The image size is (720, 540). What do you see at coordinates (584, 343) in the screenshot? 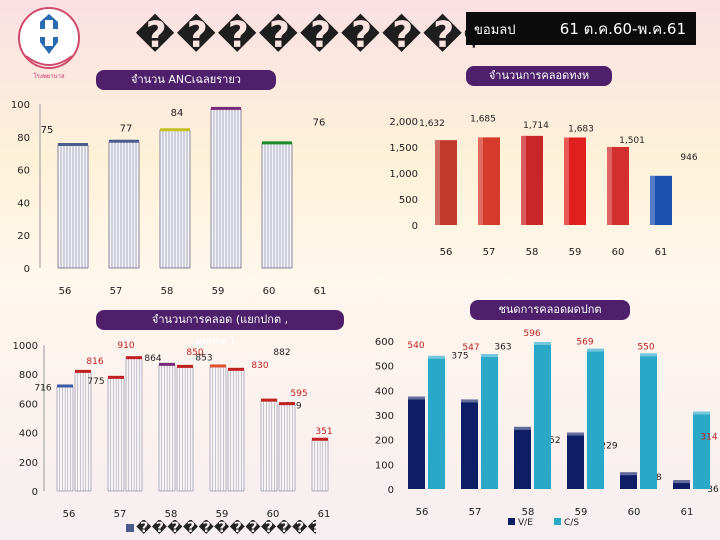
I see `chart4-value-label: 569` at bounding box center [584, 343].